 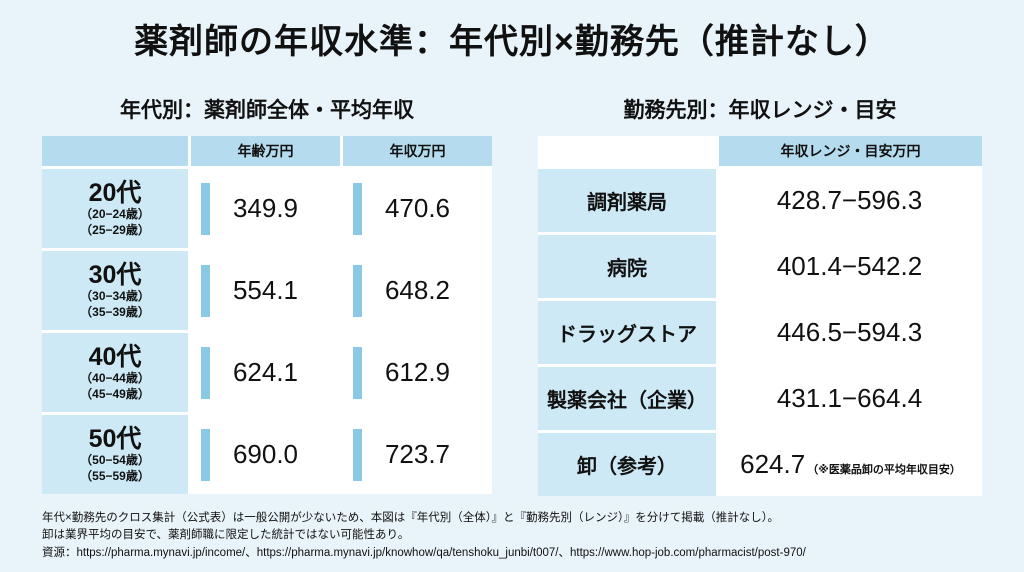 I want to click on workplace-label: 調剤薬局, so click(x=627, y=200).